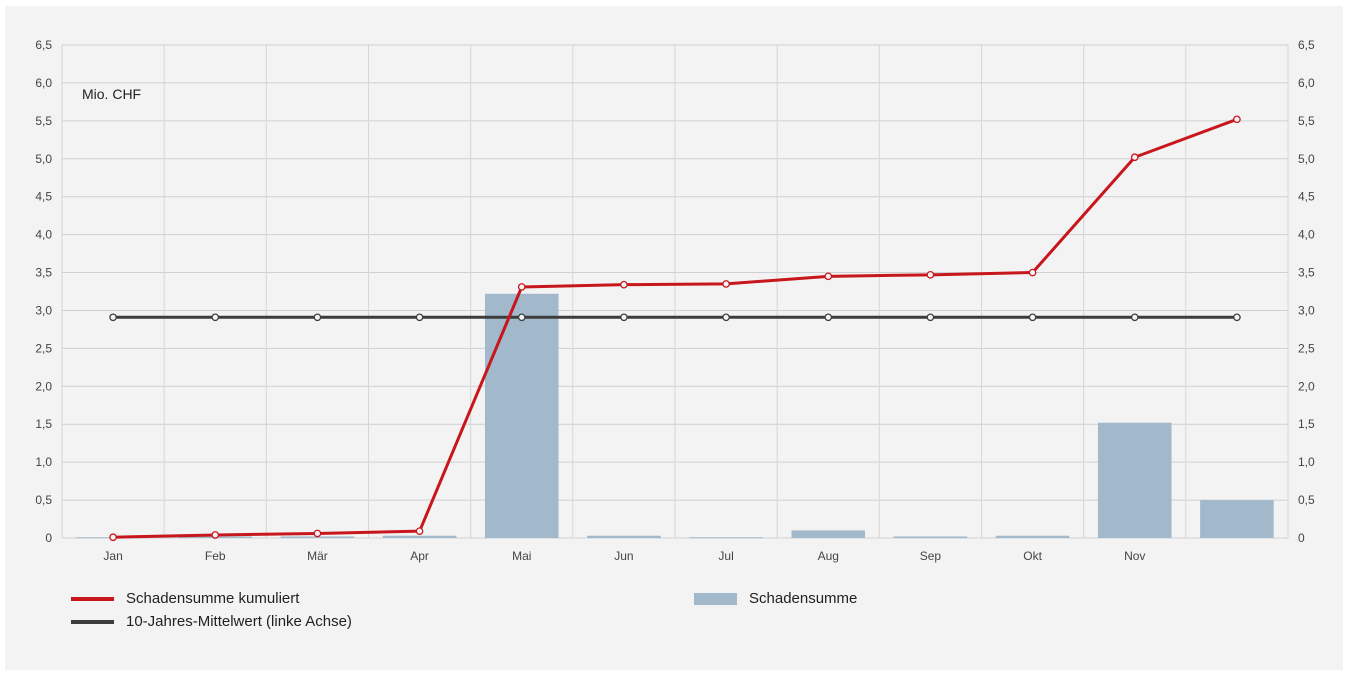 The width and height of the screenshot is (1350, 673). Describe the element at coordinates (43, 159) in the screenshot. I see `y-tick-label-left: 5,0` at that location.